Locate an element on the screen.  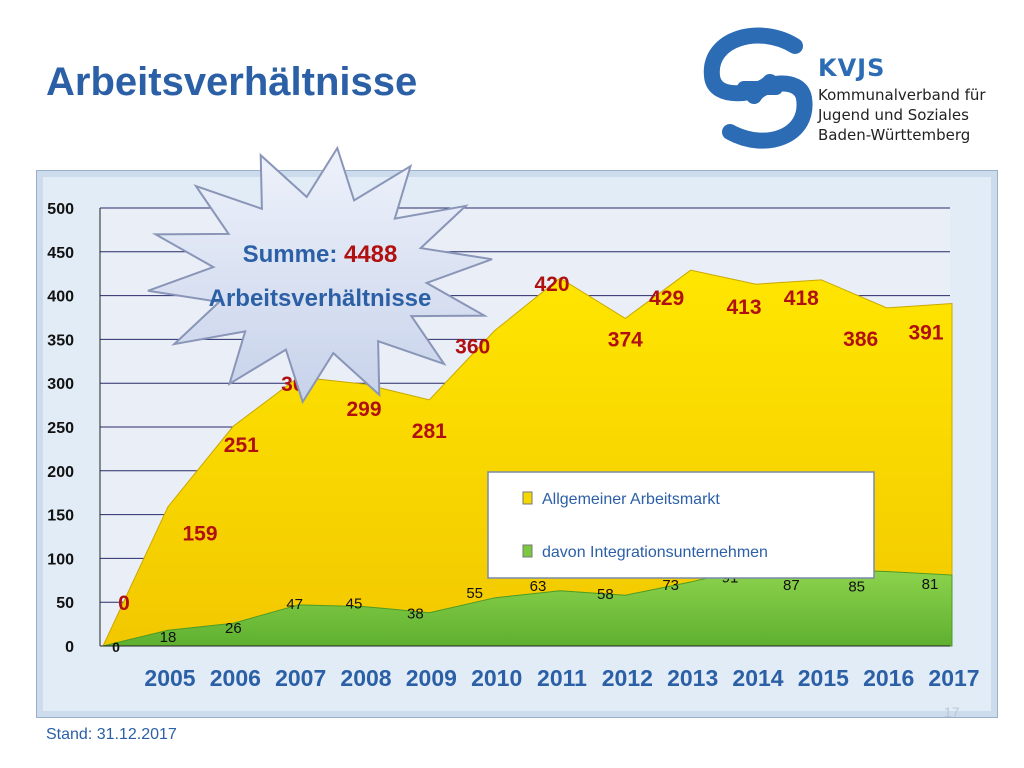
data-label-allgemeiner: 418 is located at coordinates (801, 298).